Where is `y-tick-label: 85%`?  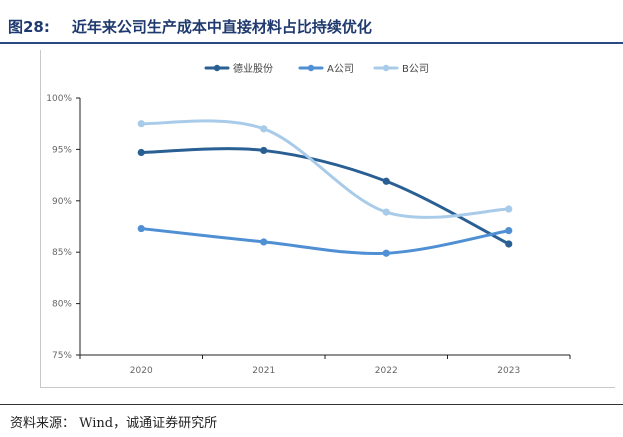 y-tick-label: 85% is located at coordinates (62, 253).